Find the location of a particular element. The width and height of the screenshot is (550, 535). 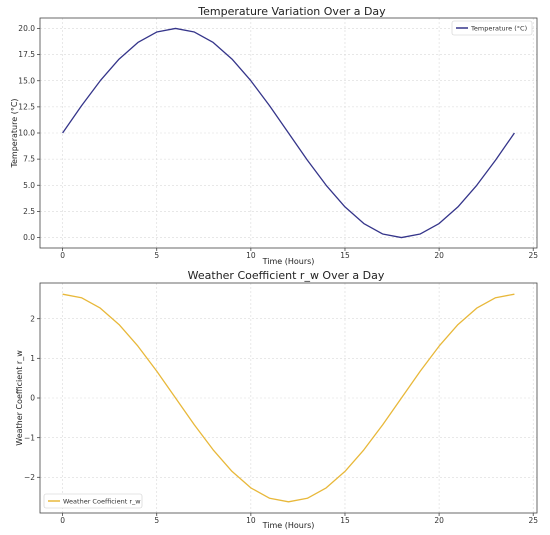

y-tick-label: 15.0 is located at coordinates (26, 80).